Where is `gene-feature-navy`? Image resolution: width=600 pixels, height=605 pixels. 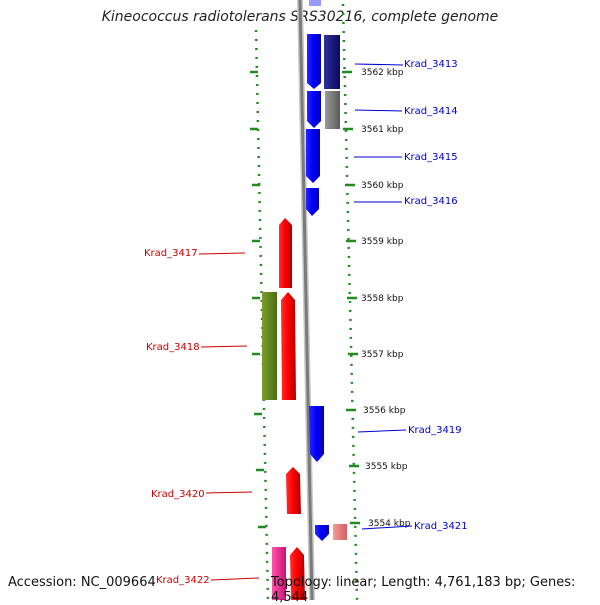 gene-feature-navy is located at coordinates (332, 62).